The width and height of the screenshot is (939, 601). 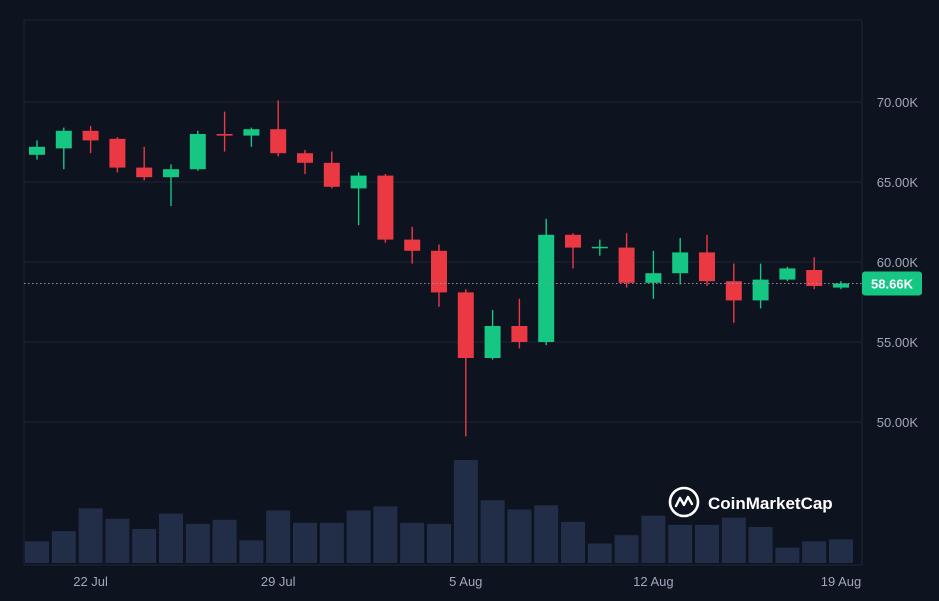 I want to click on current-price-tag: 58.66K, so click(x=892, y=283).